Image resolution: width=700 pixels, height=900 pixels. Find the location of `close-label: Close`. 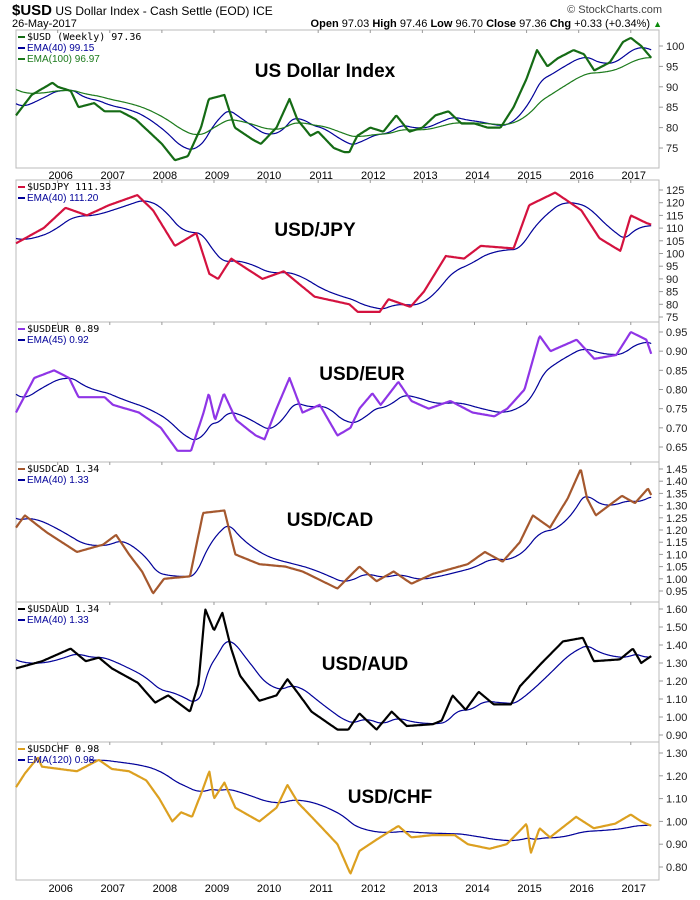

close-label: Close is located at coordinates (501, 24).